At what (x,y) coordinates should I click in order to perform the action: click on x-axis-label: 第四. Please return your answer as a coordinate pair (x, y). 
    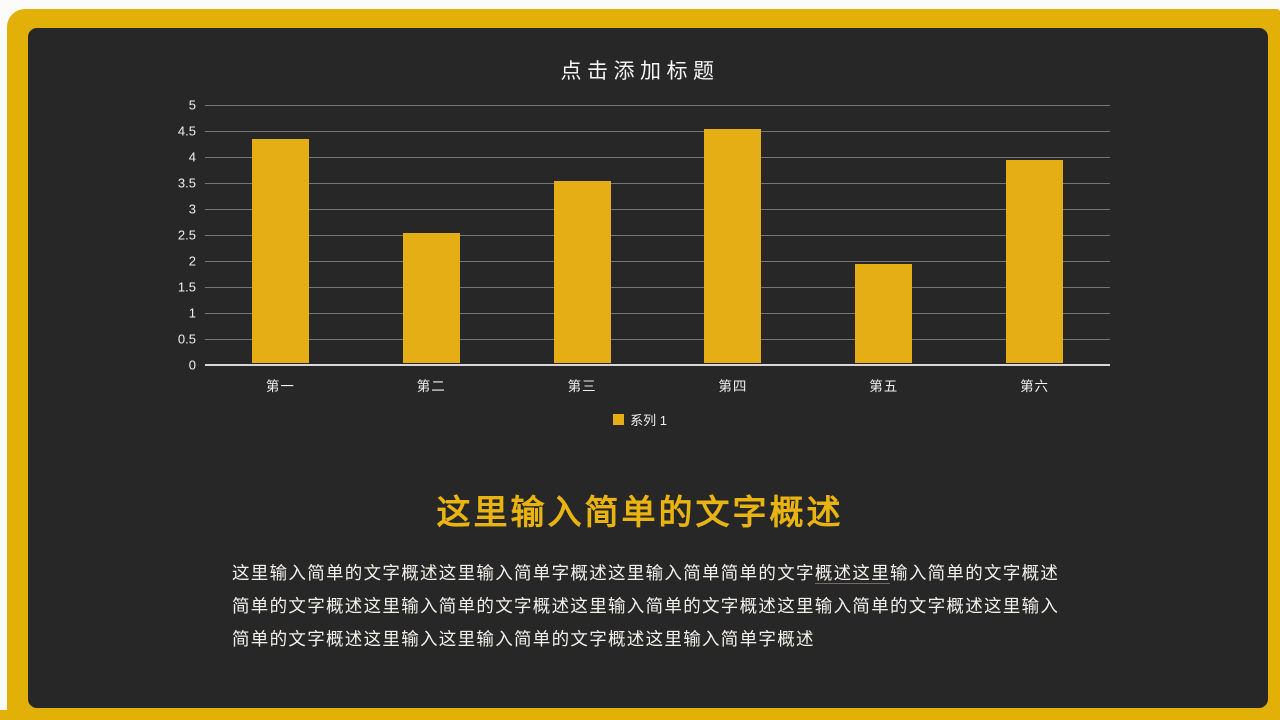
    Looking at the image, I should click on (733, 386).